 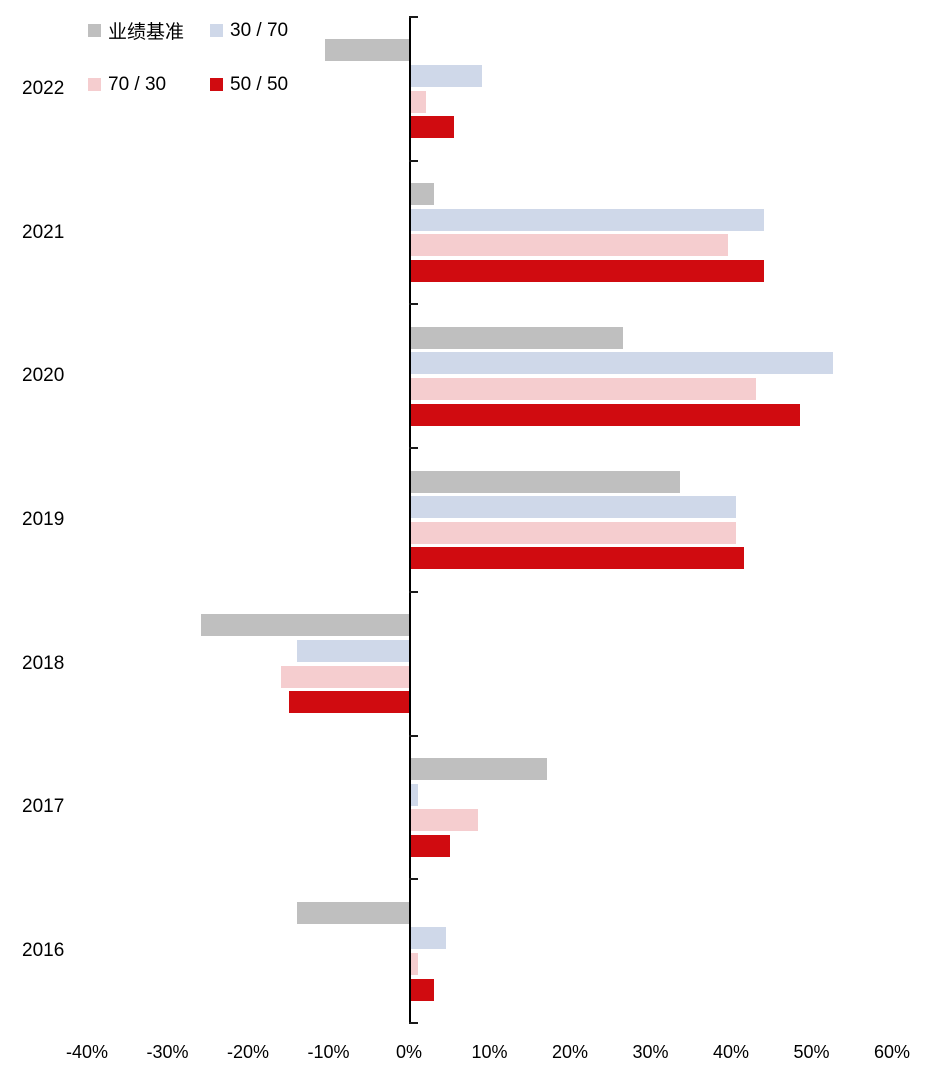 What do you see at coordinates (43, 376) in the screenshot?
I see `category-label-2020: 2020` at bounding box center [43, 376].